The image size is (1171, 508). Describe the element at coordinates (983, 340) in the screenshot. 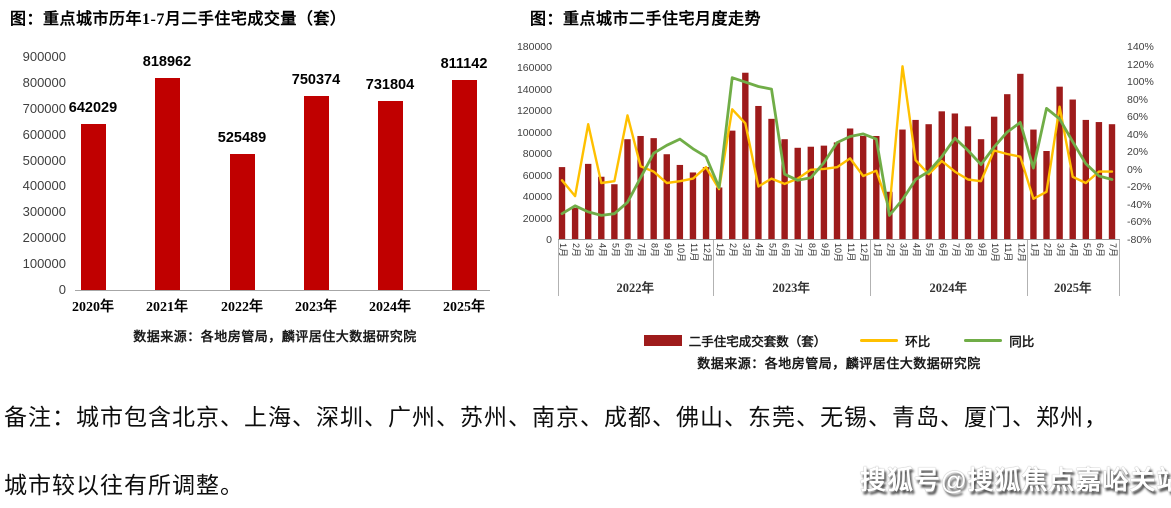

I see `legend-yoy-line-swatch` at that location.